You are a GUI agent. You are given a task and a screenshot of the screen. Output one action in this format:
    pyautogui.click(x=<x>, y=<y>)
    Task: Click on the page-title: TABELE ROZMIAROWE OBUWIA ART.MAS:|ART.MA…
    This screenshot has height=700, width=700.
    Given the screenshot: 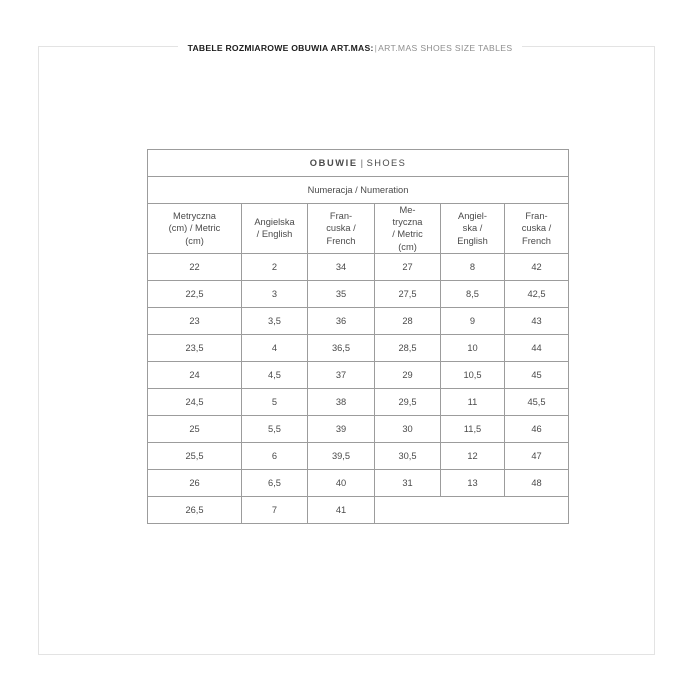 What is the action you would take?
    pyautogui.click(x=350, y=47)
    